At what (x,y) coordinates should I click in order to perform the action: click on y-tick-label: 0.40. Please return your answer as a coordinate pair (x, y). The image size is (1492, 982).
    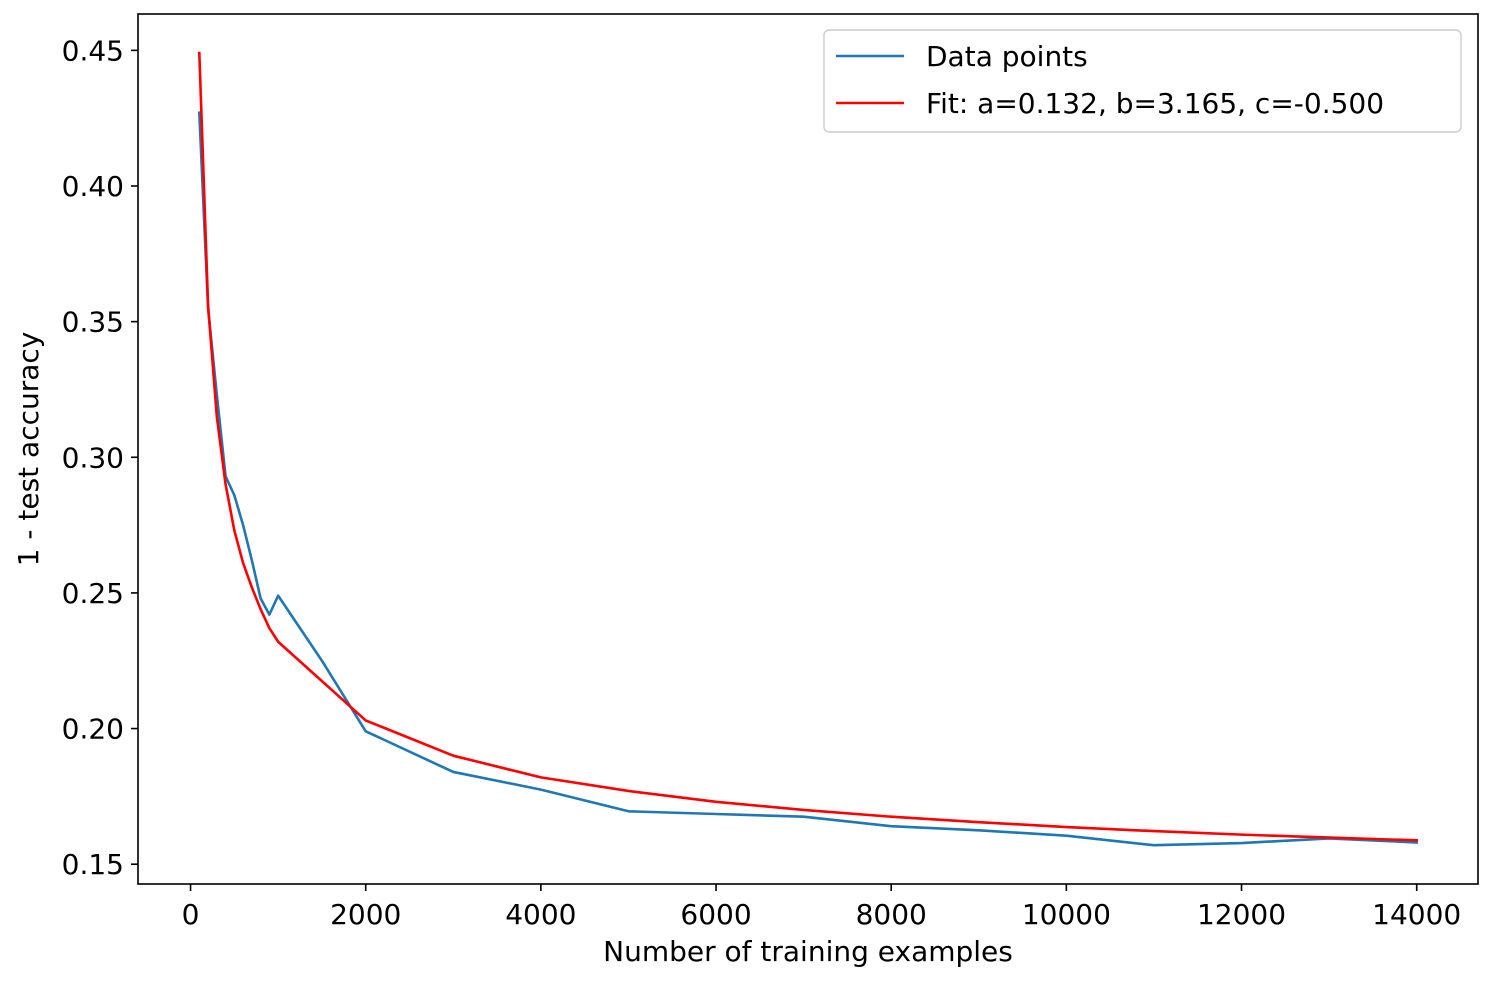
    Looking at the image, I should click on (93, 186).